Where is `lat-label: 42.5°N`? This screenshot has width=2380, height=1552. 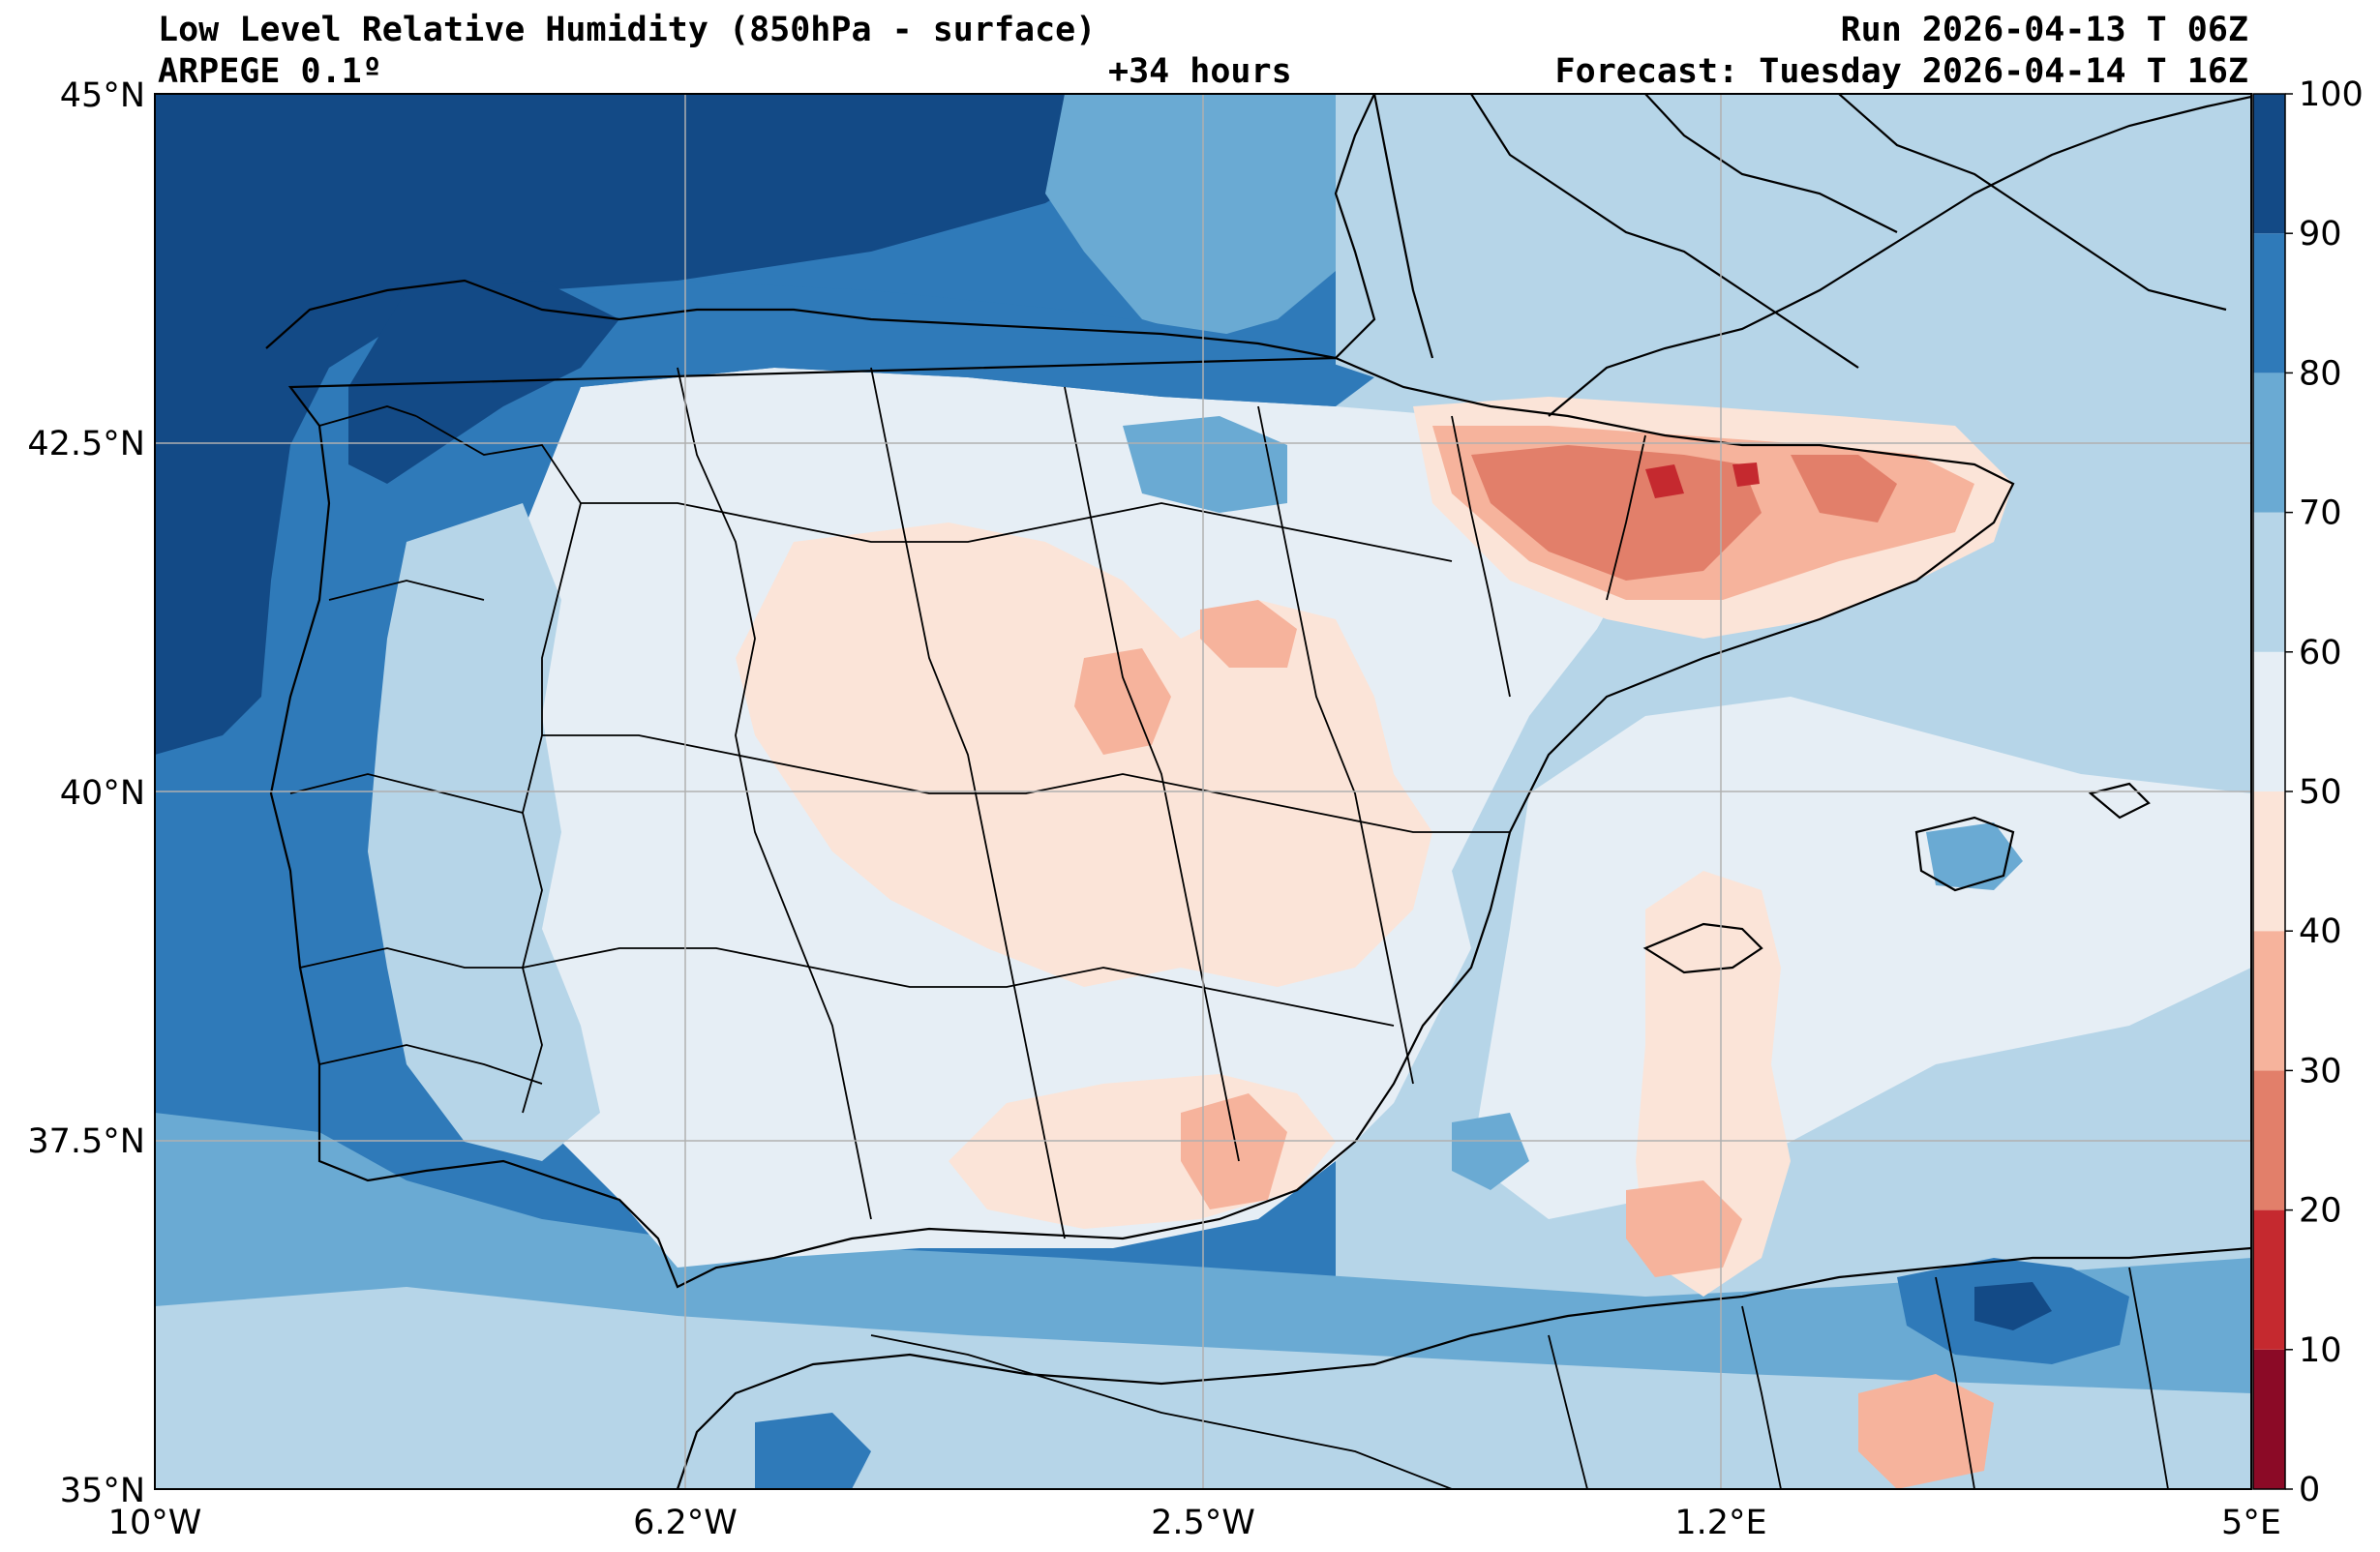
lat-label: 42.5°N is located at coordinates (86, 444).